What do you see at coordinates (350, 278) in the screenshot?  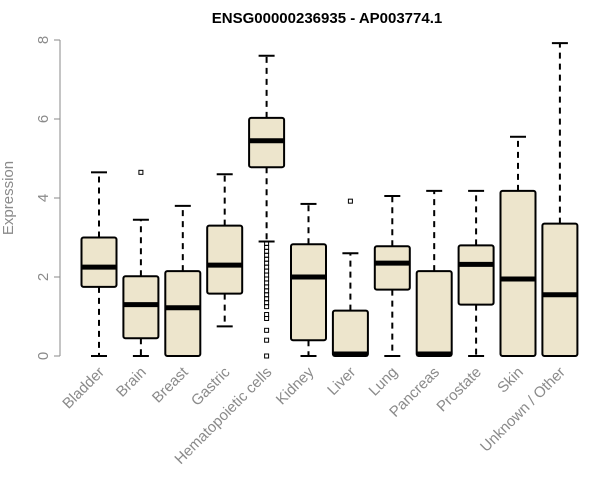 I see `box-liver` at bounding box center [350, 278].